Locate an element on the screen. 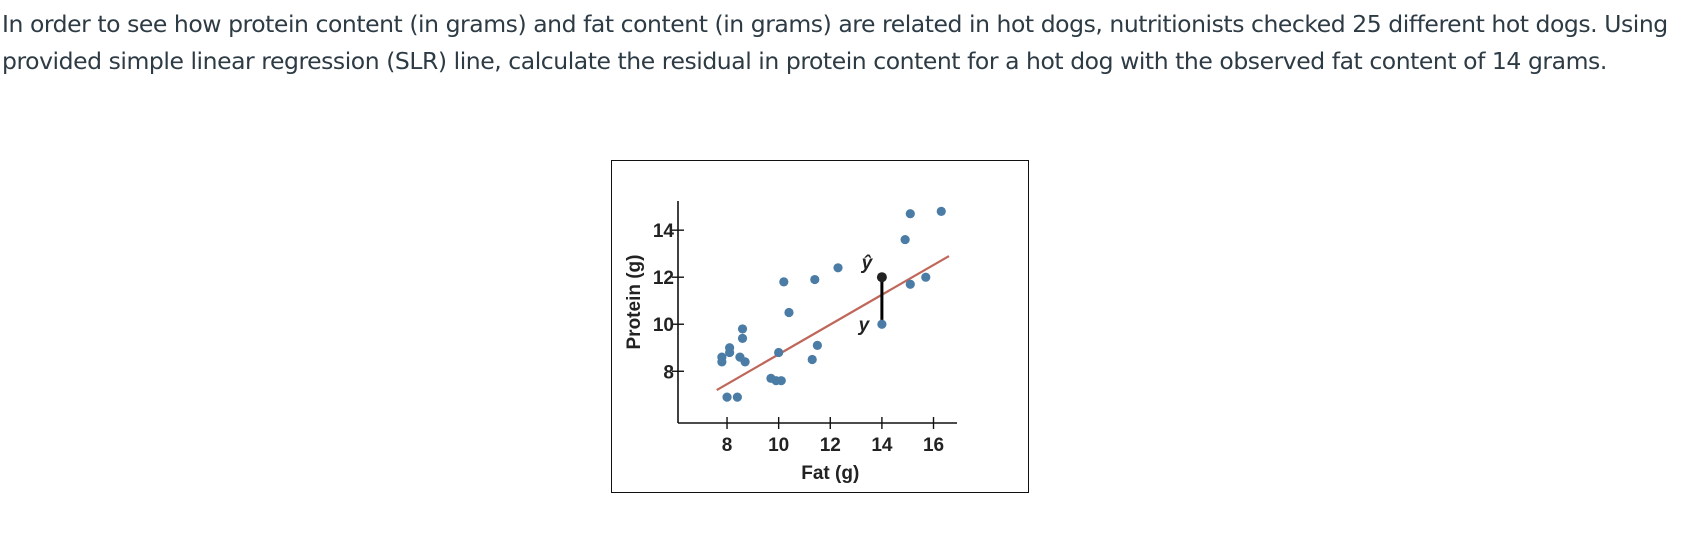  predicted-label: ŷ is located at coordinates (867, 263).